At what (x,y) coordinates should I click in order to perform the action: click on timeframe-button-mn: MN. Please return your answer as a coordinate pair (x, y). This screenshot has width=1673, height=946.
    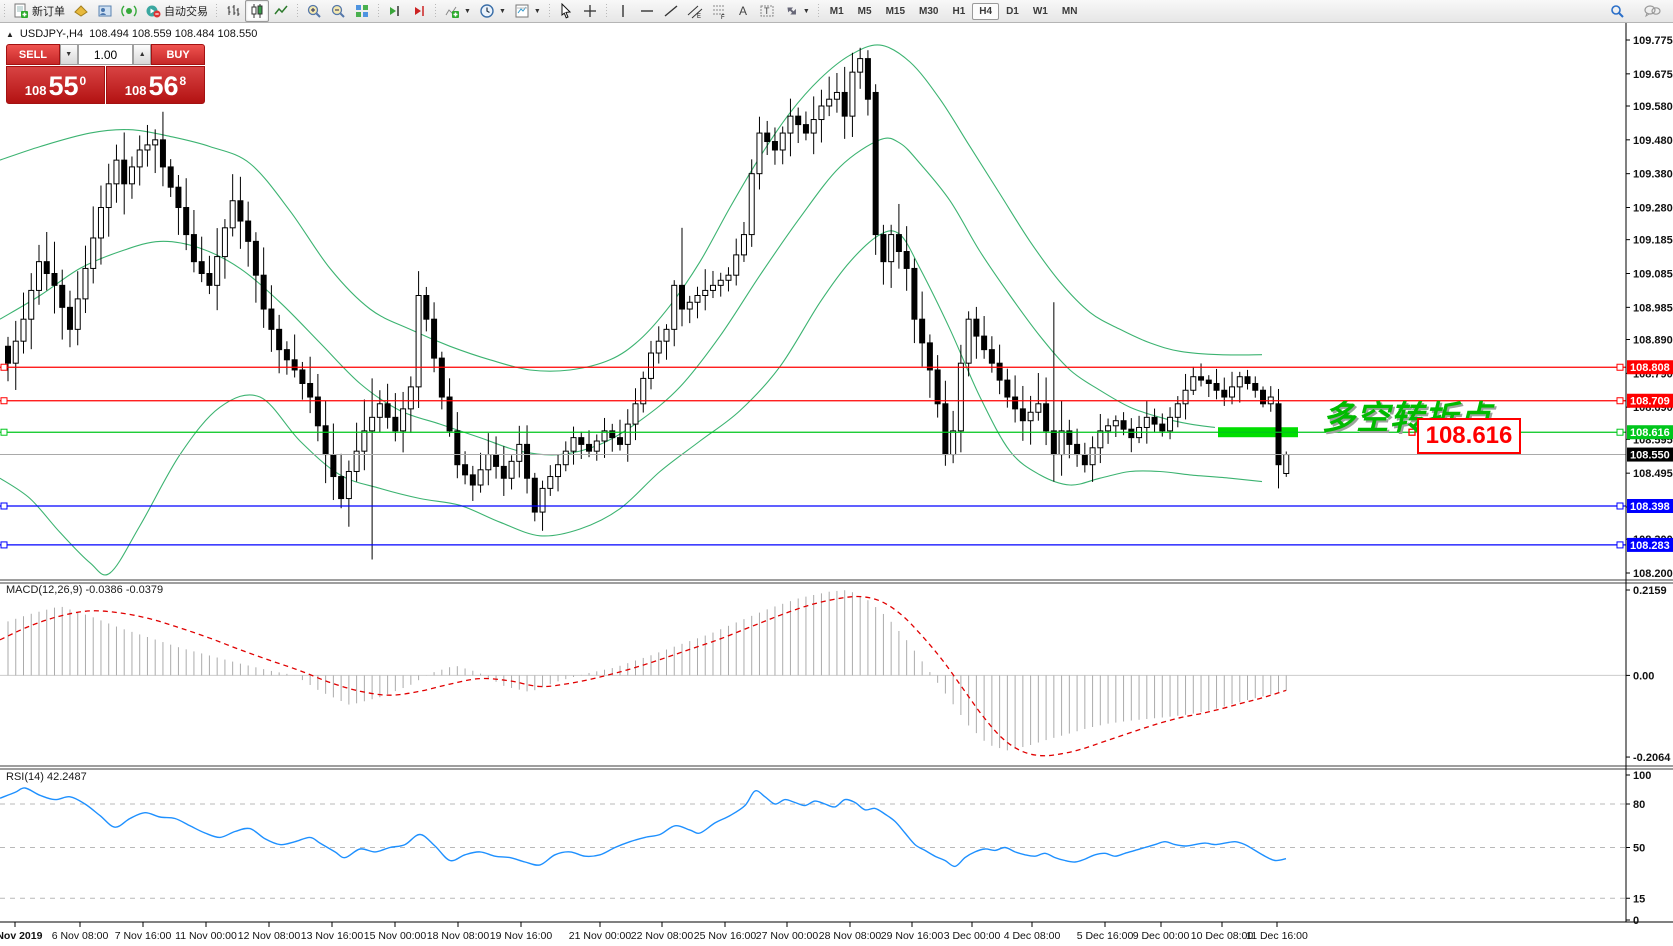
    Looking at the image, I should click on (1069, 11).